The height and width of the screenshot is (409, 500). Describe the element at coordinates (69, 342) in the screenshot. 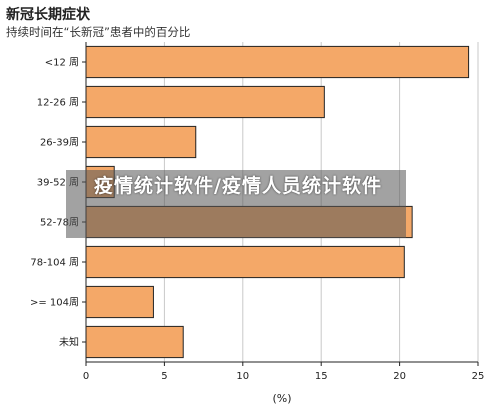

I see `y-tick-label-7: 未知` at that location.